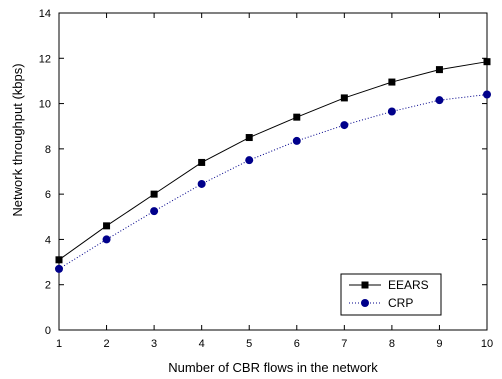 The height and width of the screenshot is (379, 502). Describe the element at coordinates (17, 139) in the screenshot. I see `y-axis-title: Network throughput (kbps)` at that location.